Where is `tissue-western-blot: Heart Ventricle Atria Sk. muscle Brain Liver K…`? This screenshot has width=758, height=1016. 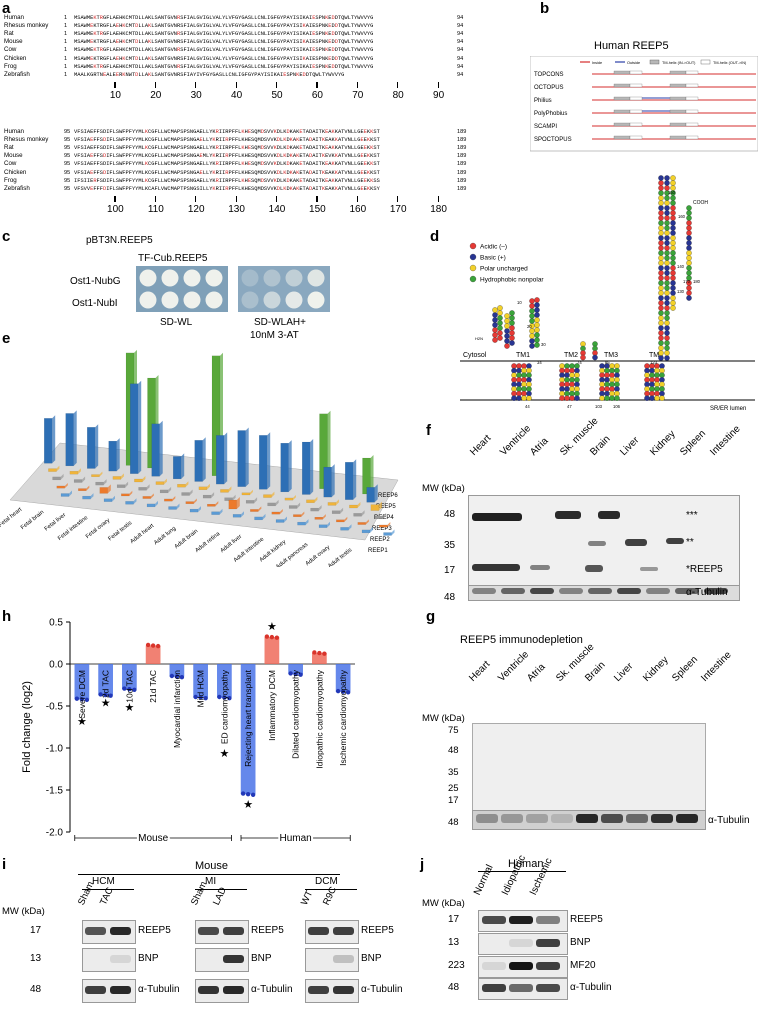
tissue-western-blot: Heart Ventricle Atria Sk. muscle Brain Liver K… is located at coordinates (589, 509).